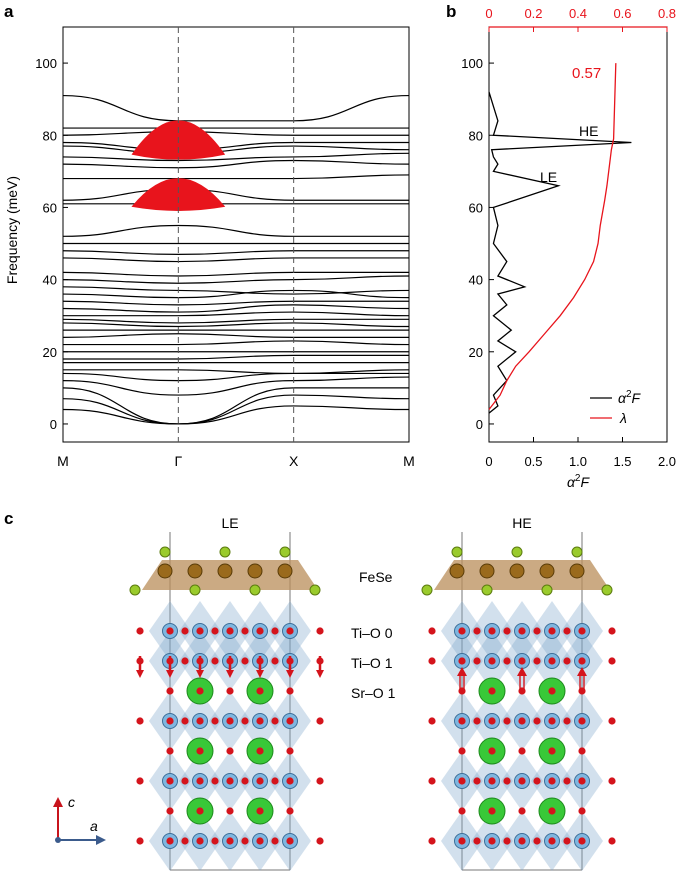 The width and height of the screenshot is (685, 887). What do you see at coordinates (12, 230) in the screenshot?
I see `panel-a-y-label: Frequency (meV)` at bounding box center [12, 230].